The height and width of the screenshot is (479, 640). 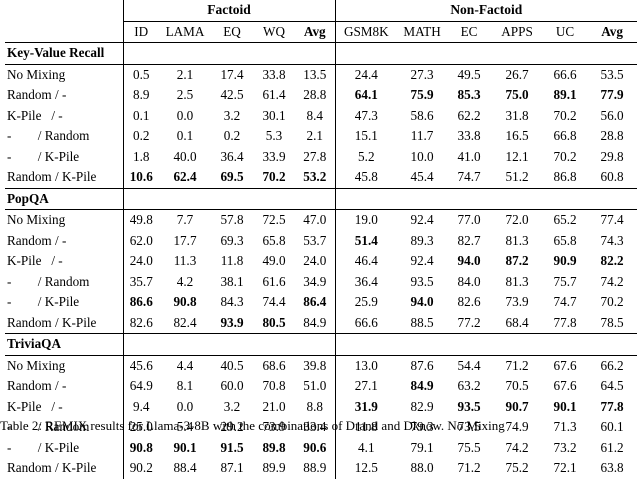 What do you see at coordinates (612, 32) in the screenshot?
I see `column-header: Avg` at bounding box center [612, 32].